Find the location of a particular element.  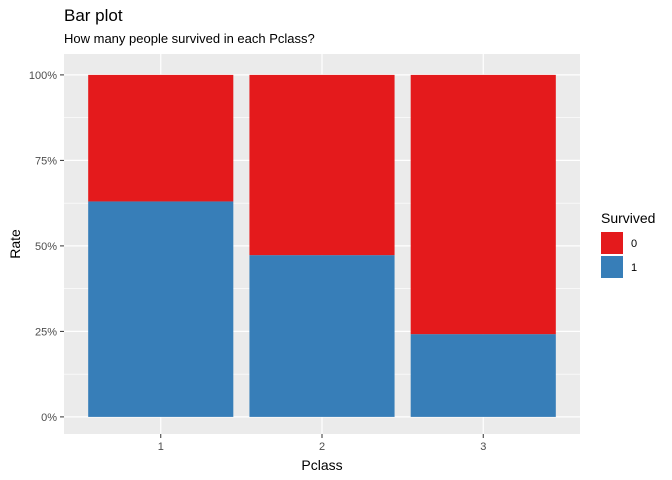

y-tick-label: 25% is located at coordinates (46, 332).